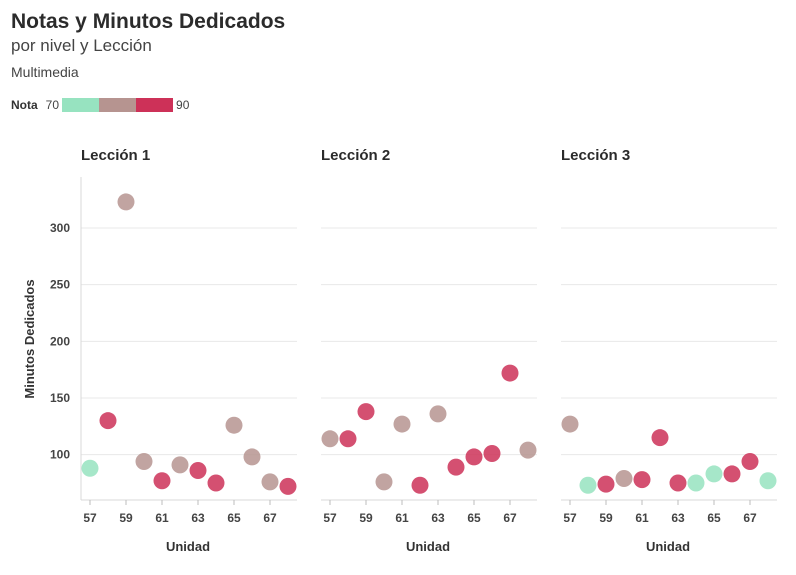 The width and height of the screenshot is (796, 575). I want to click on legend-color-bar, so click(118, 105).